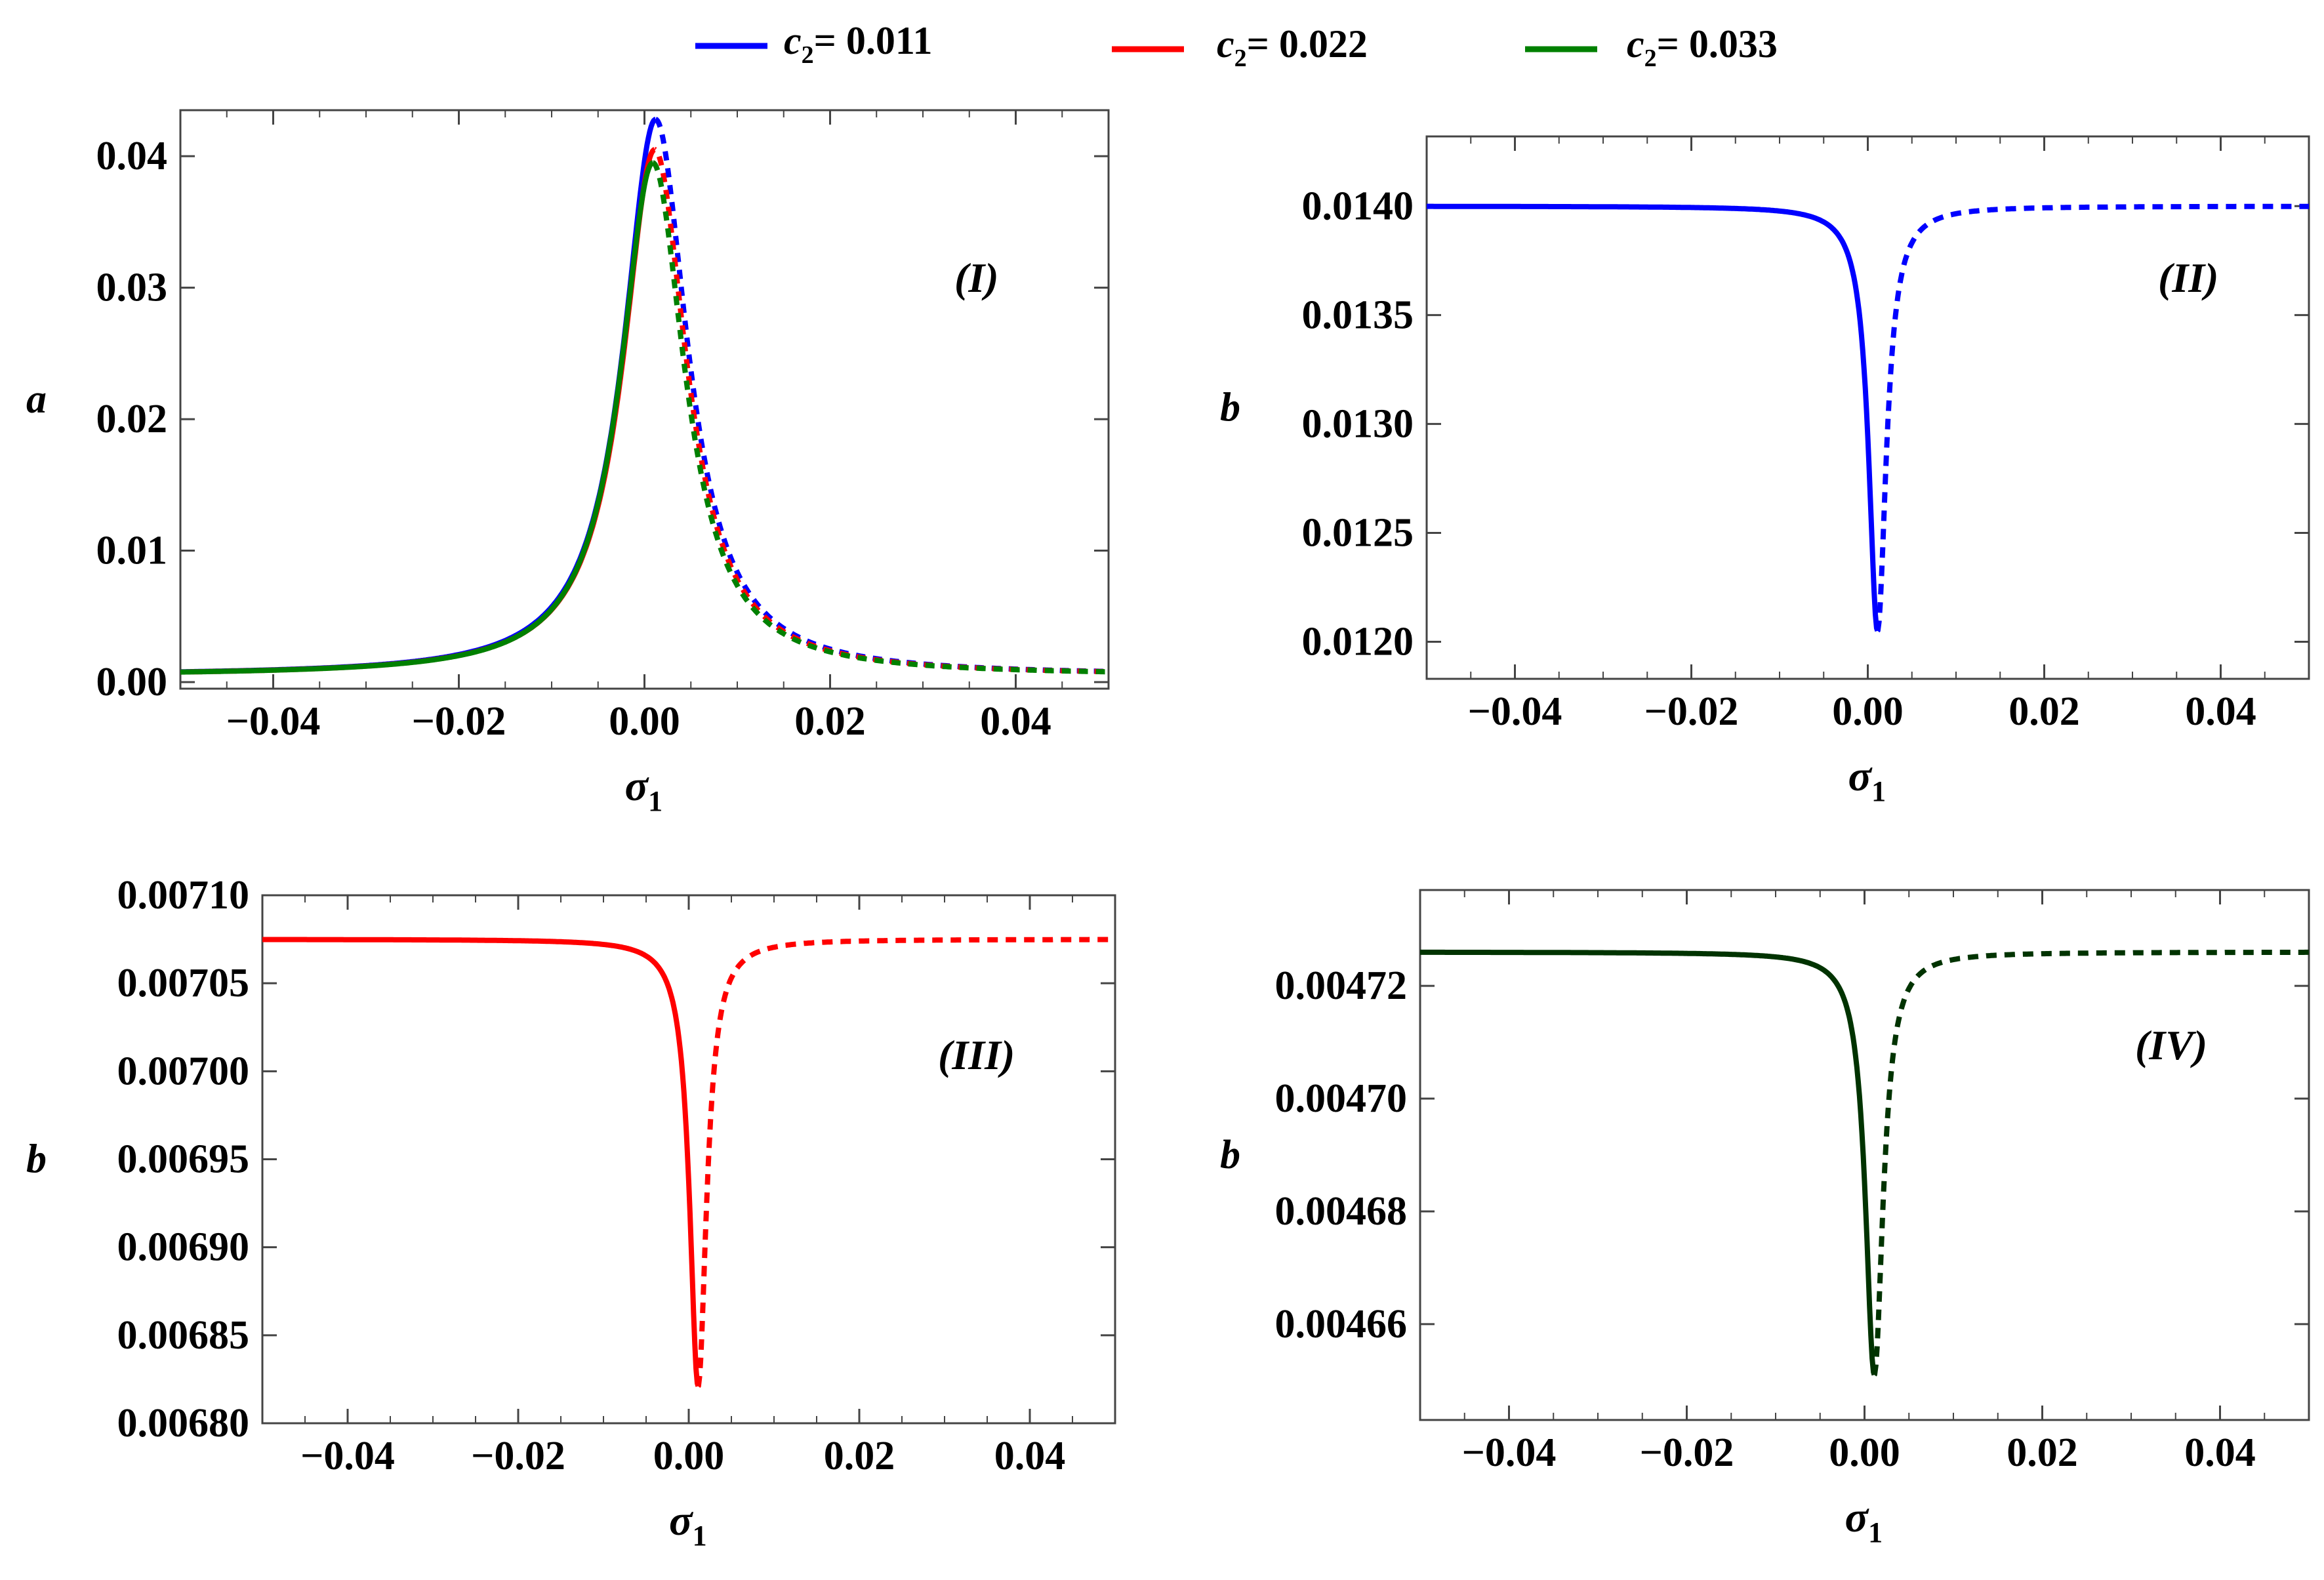 The height and width of the screenshot is (1580, 2324). I want to click on y-tick-label: 0.01, so click(132, 551).